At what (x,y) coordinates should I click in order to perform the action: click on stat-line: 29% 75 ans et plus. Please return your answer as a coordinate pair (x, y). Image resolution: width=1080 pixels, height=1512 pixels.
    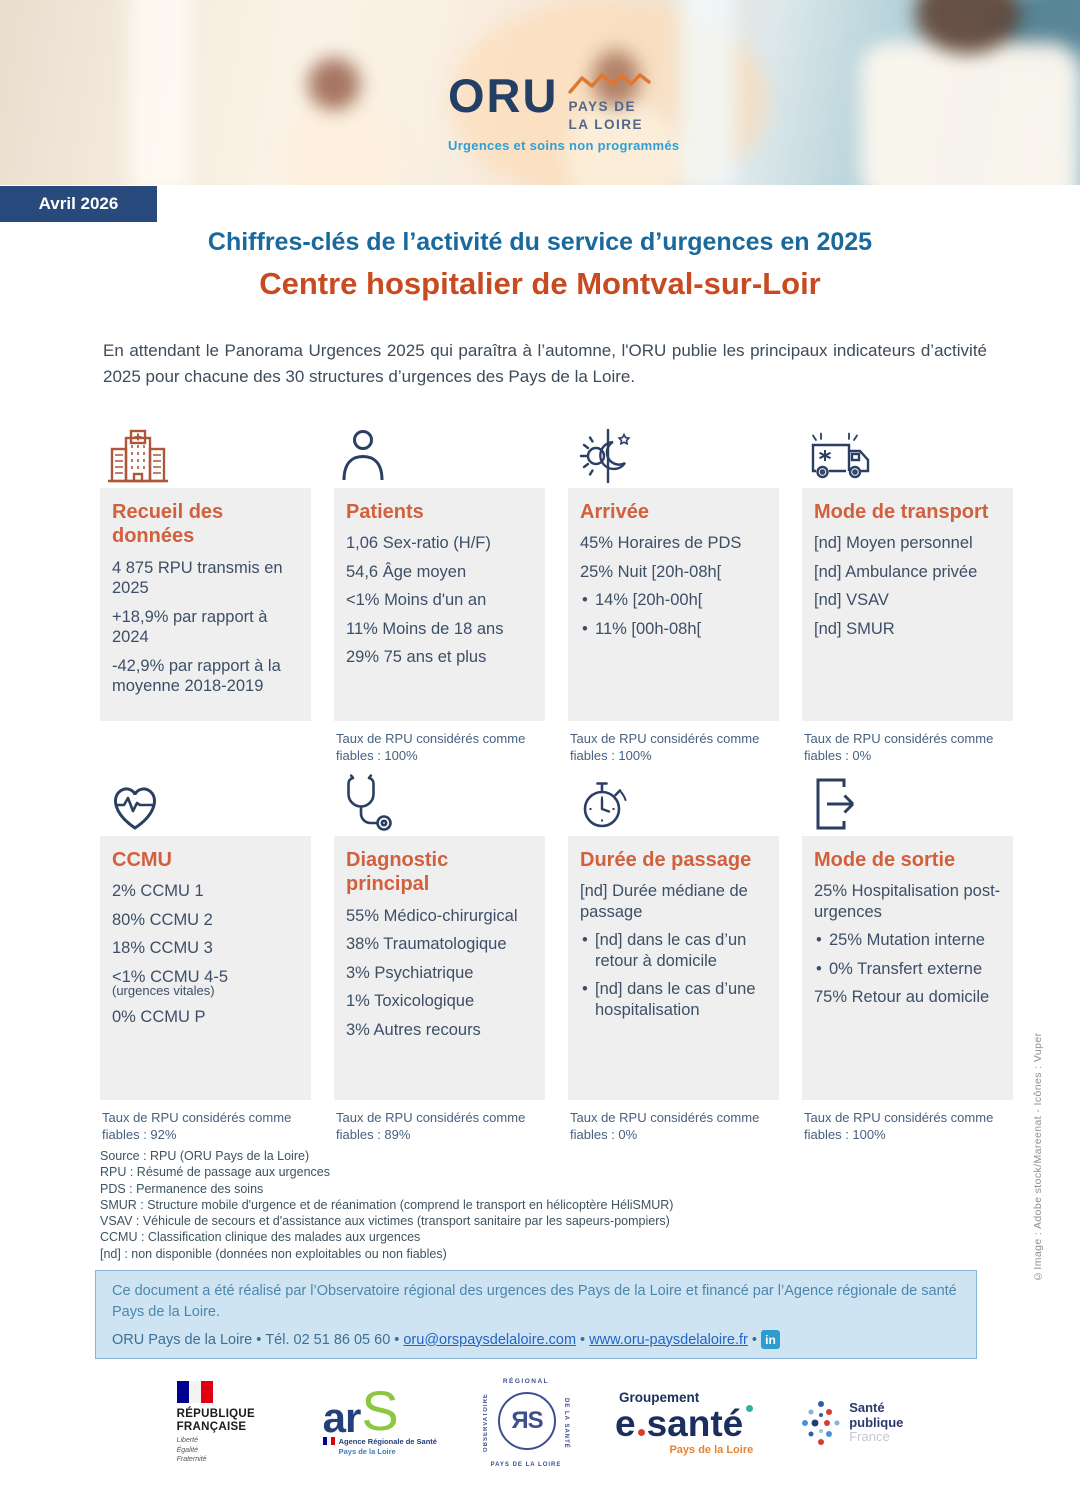
    Looking at the image, I should click on (416, 657).